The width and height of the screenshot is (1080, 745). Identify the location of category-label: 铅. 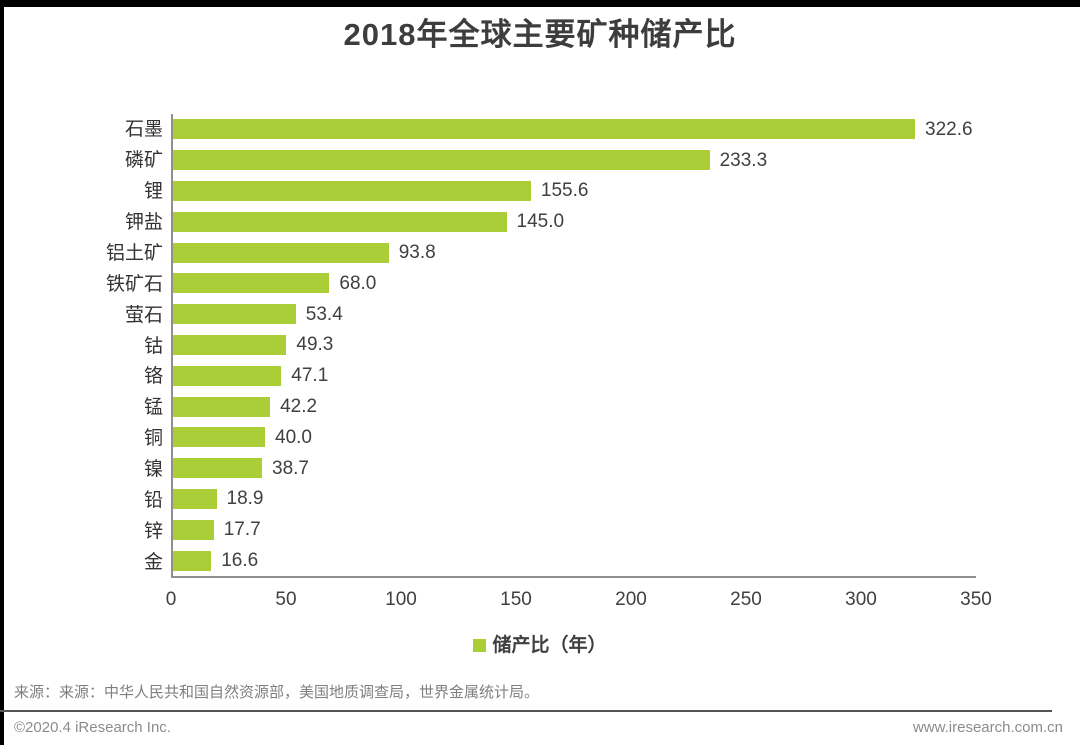
(153, 501).